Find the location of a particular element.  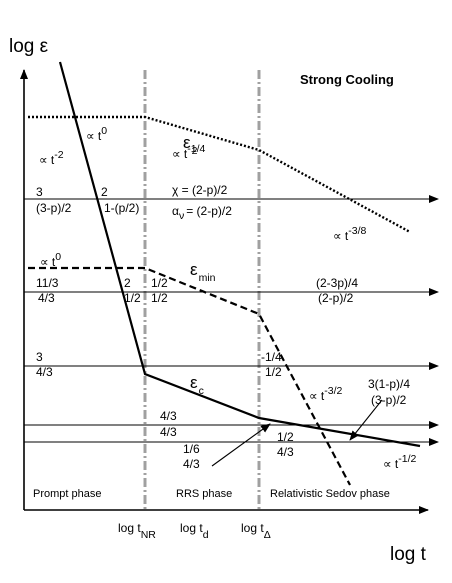

power-law-t0-top: ∝ t0 is located at coordinates (96, 134).